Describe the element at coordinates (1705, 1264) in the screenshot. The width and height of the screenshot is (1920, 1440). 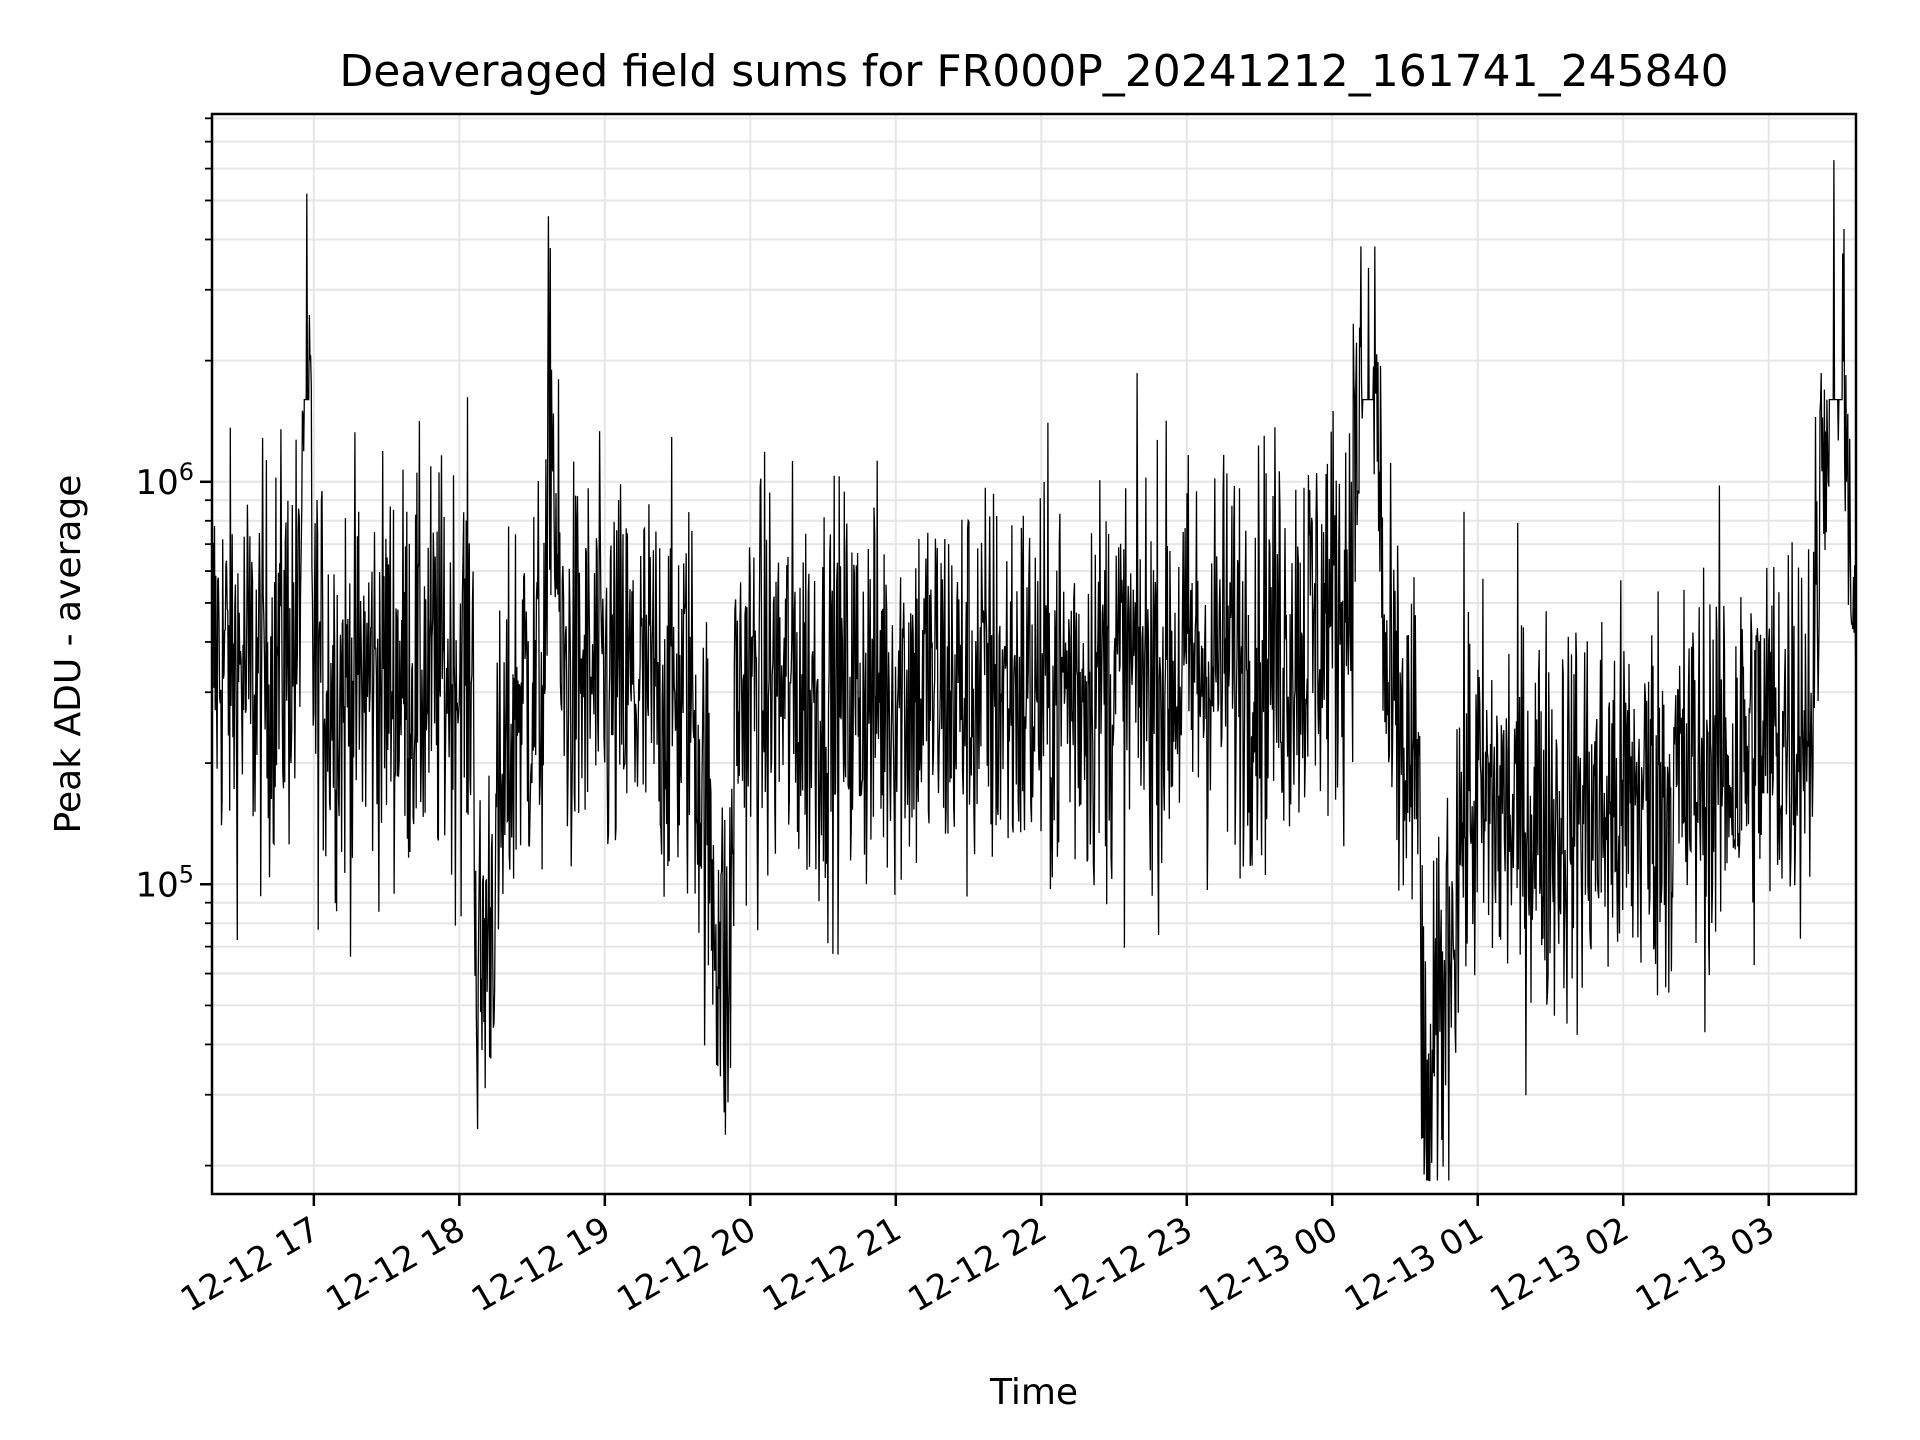
I see `x-tick-label: 12-13 03` at that location.